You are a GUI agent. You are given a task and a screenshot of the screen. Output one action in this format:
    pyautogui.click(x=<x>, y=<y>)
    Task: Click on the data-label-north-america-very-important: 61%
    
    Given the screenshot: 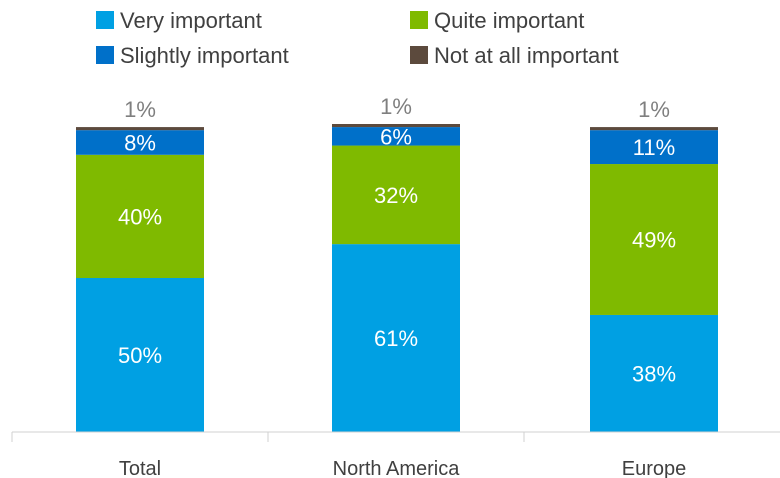 What is the action you would take?
    pyautogui.click(x=396, y=338)
    